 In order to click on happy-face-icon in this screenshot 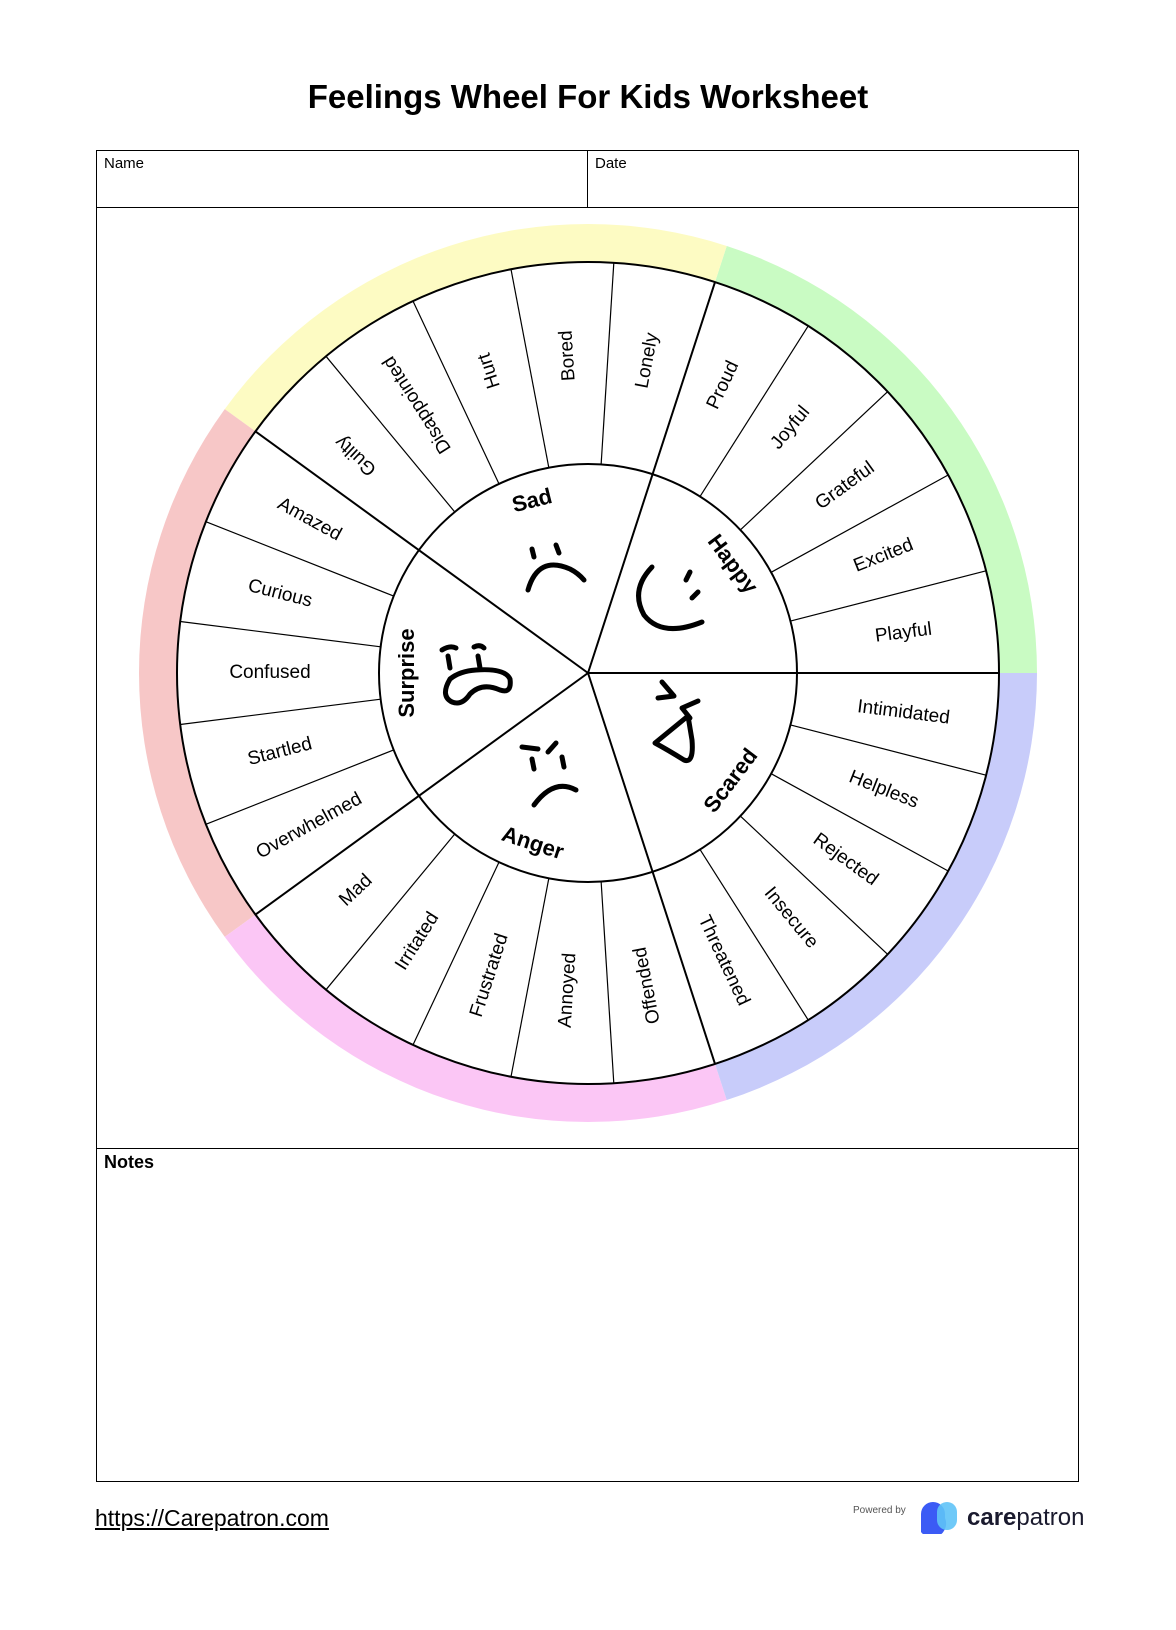, I will do `click(670, 598)`.